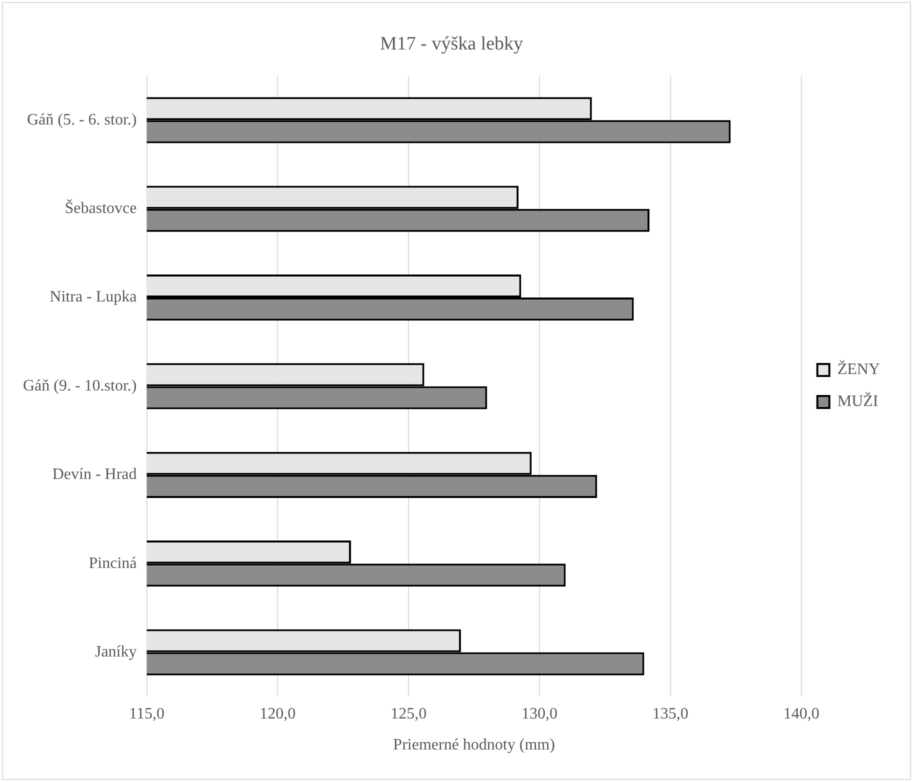  Describe the element at coordinates (857, 401) in the screenshot. I see `legend-label: MUŽI` at that location.